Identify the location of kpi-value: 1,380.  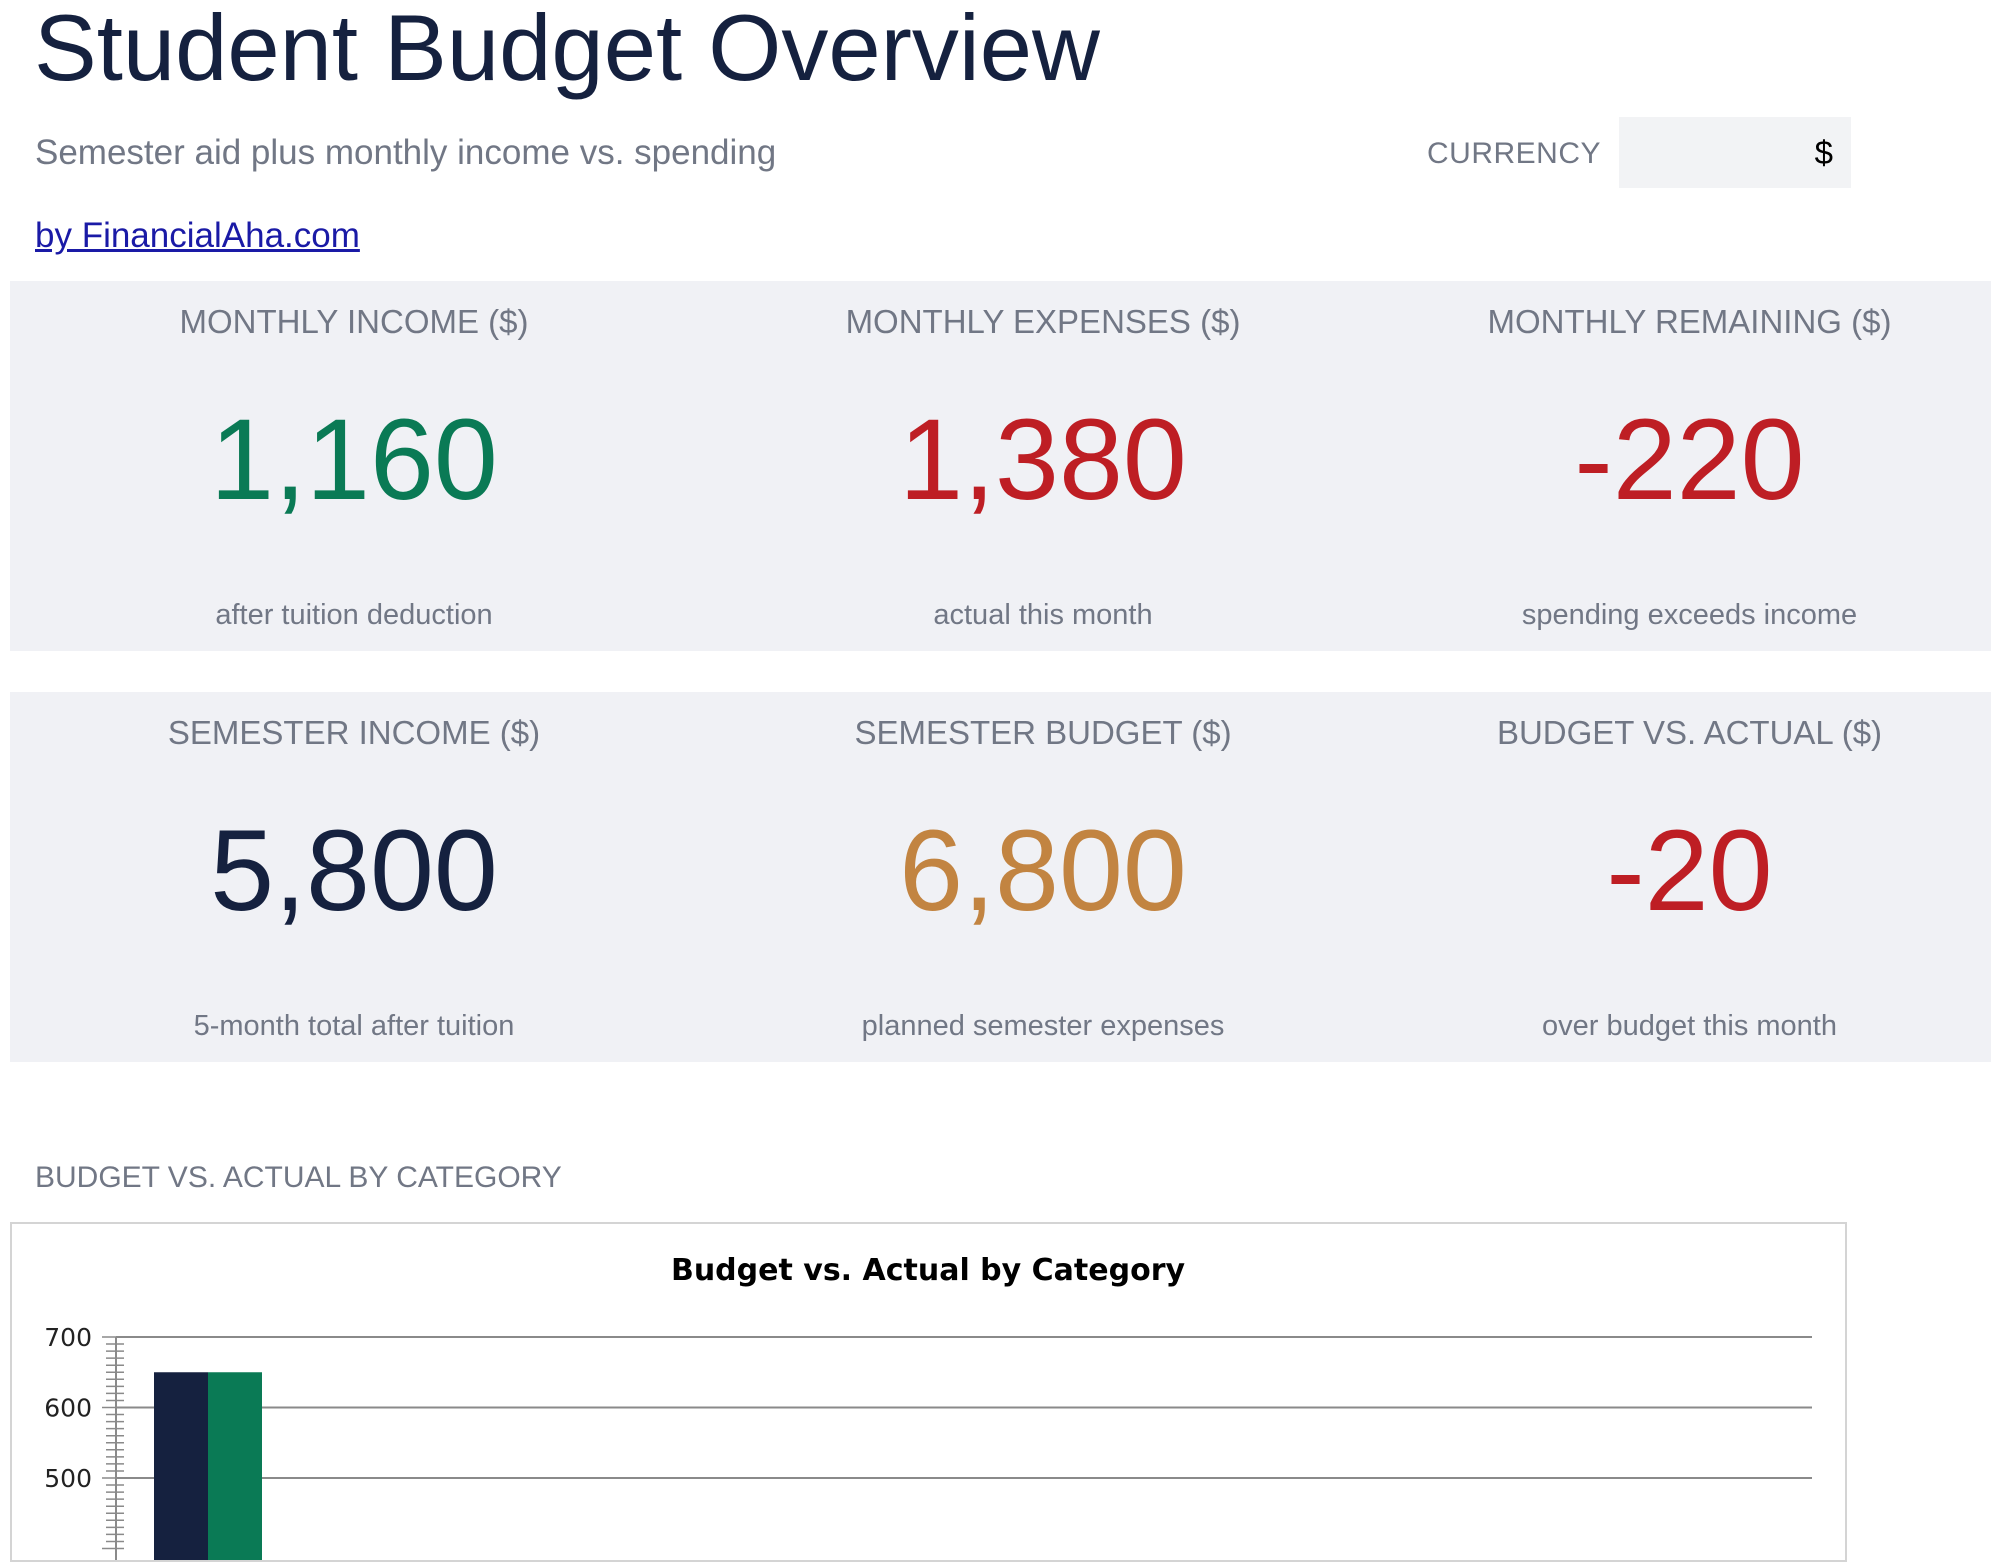
(1043, 460).